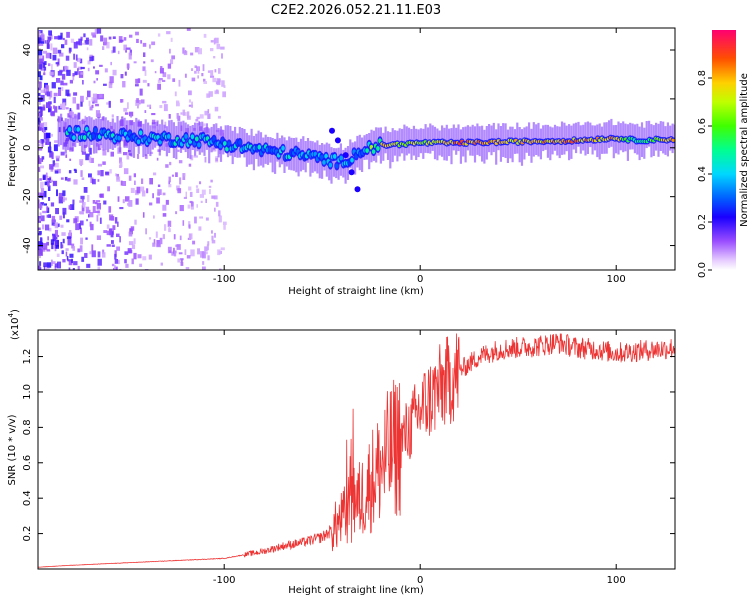 This screenshot has width=750, height=600. I want to click on colorbar-label: Normalized spectral amplitude, so click(744, 150).